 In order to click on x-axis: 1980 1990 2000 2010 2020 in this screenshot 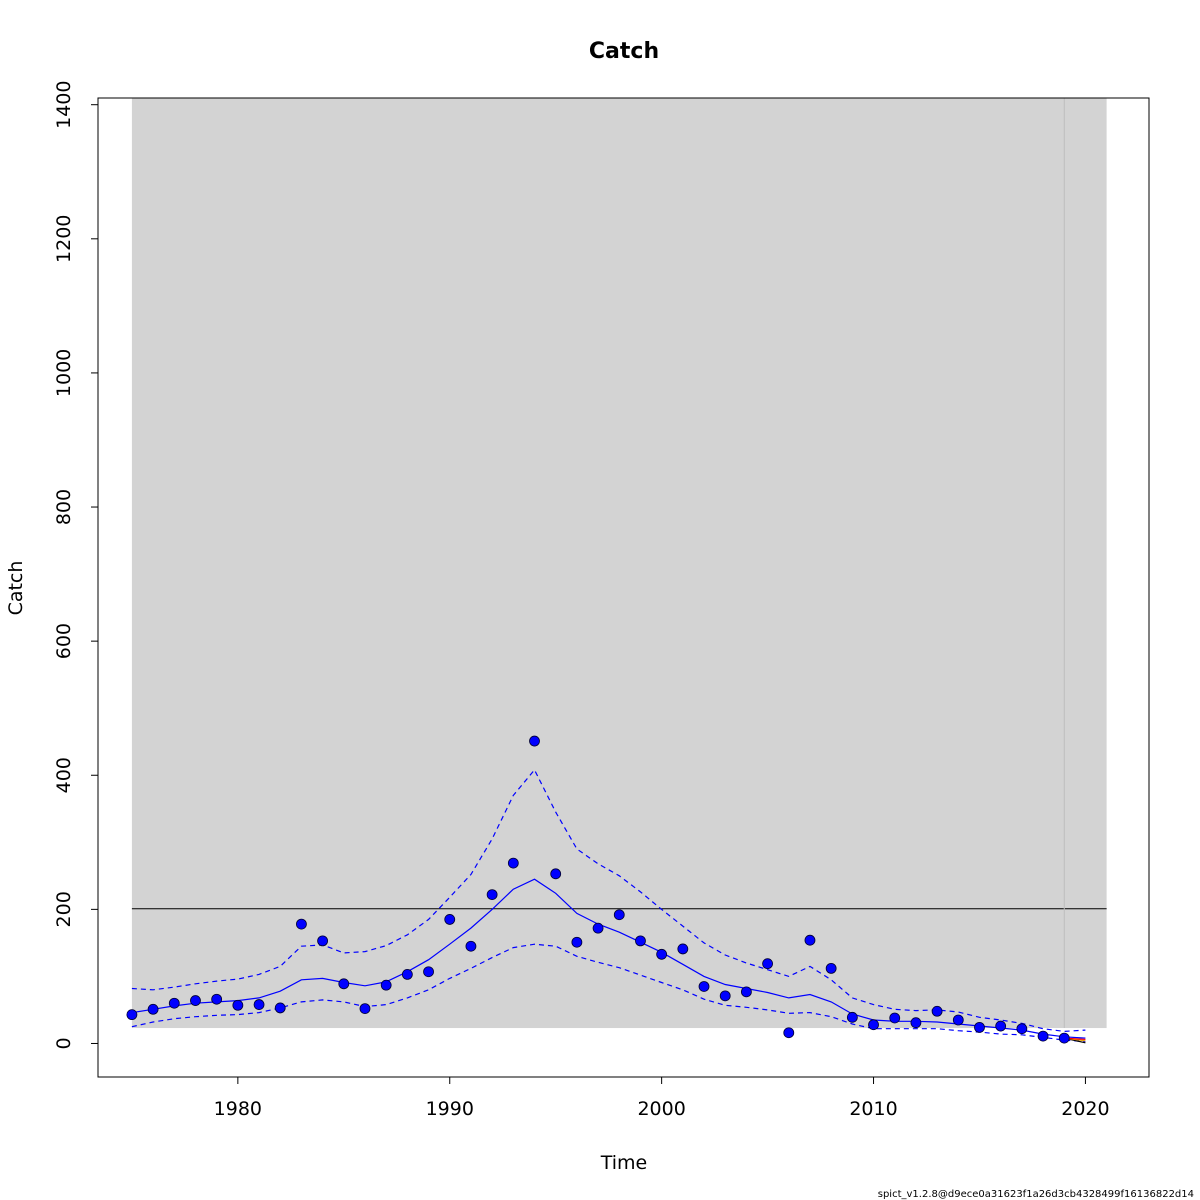, I will do `click(662, 1098)`.